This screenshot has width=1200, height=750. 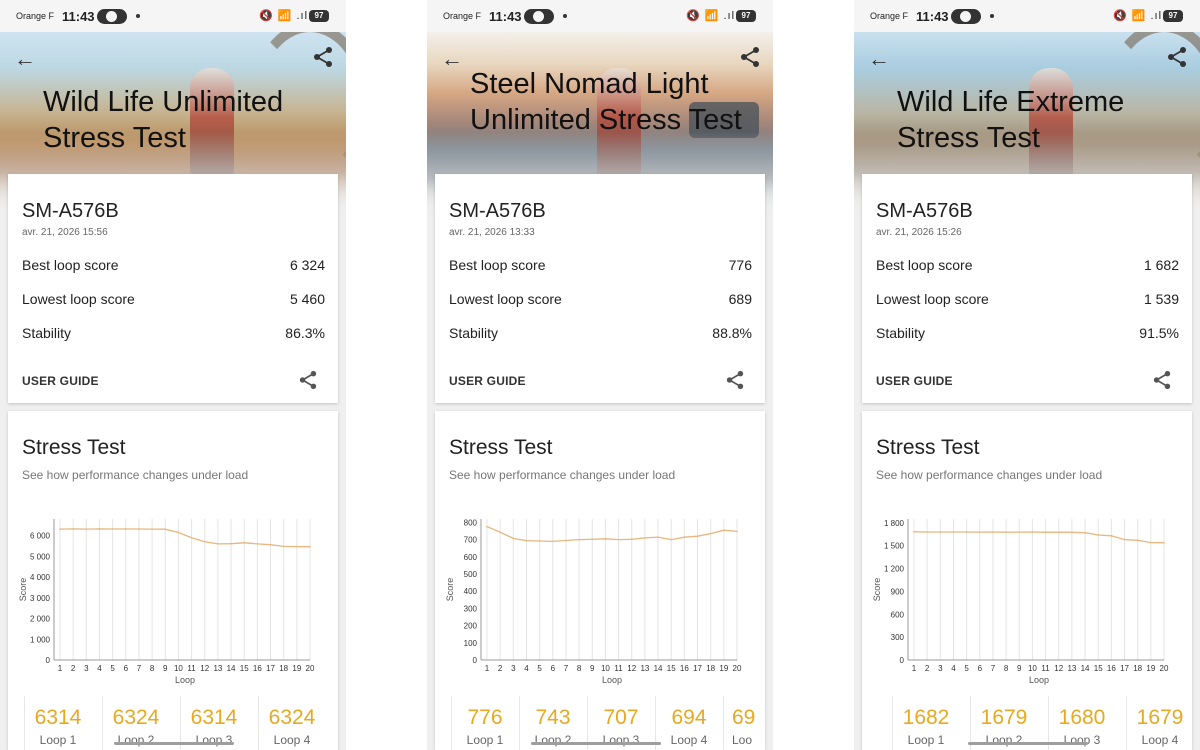 What do you see at coordinates (217, 668) in the screenshot?
I see `x-tick-label: 13` at bounding box center [217, 668].